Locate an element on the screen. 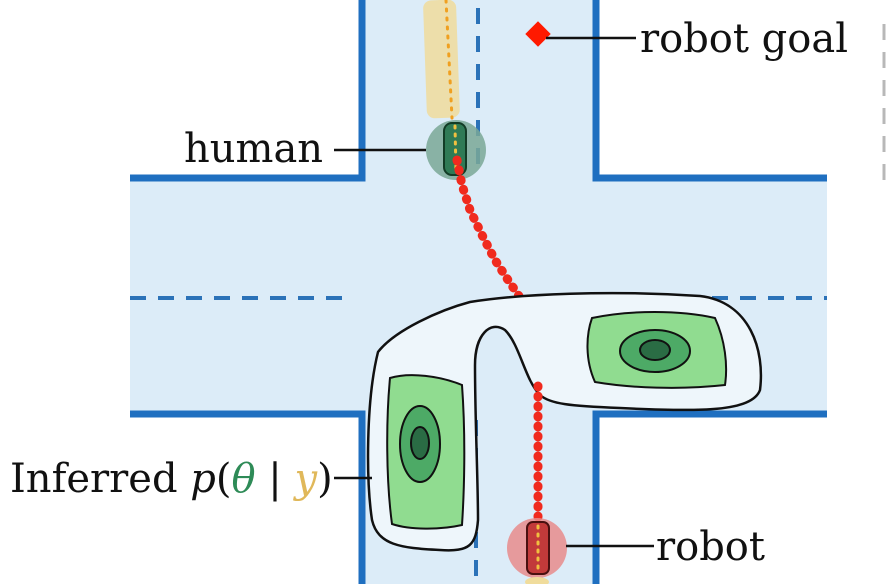 This screenshot has width=886, height=584. bar-symbol: | is located at coordinates (275, 479).